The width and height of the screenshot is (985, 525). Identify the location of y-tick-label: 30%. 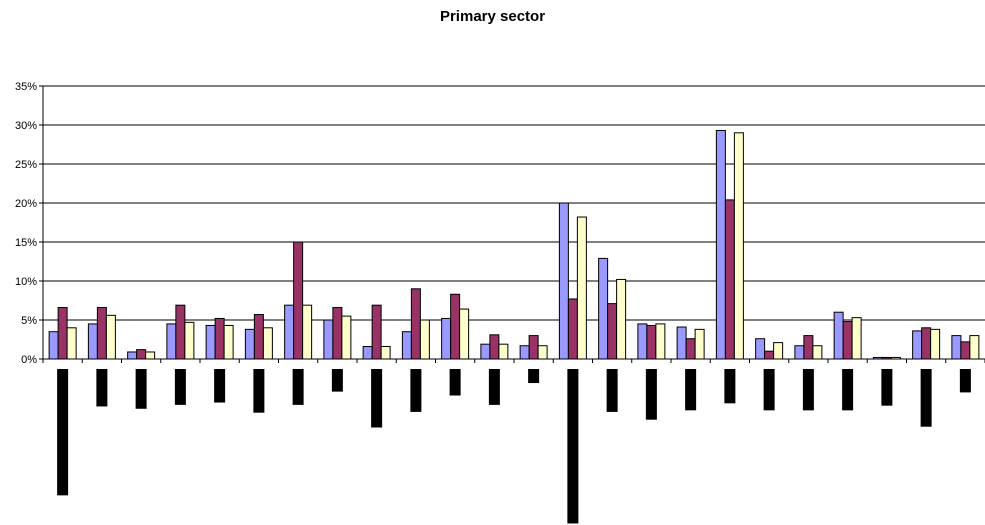
(26, 126).